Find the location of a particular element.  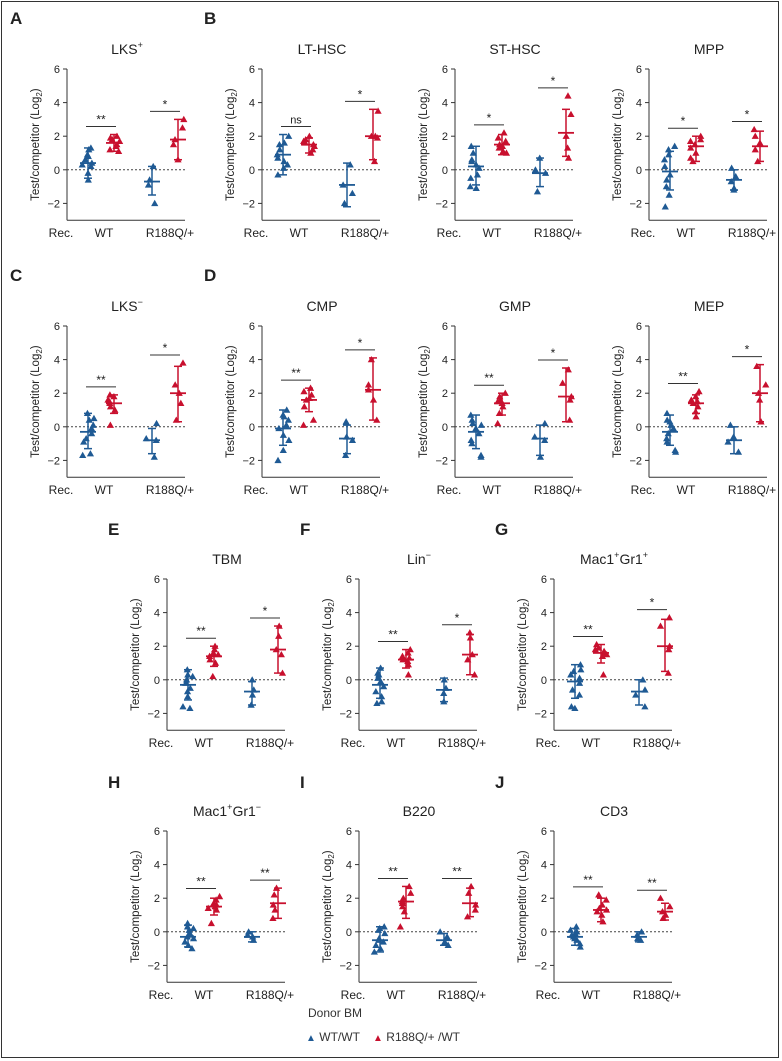

y-axis-label: Test/competitor (Log2) is located at coordinates (137, 906).